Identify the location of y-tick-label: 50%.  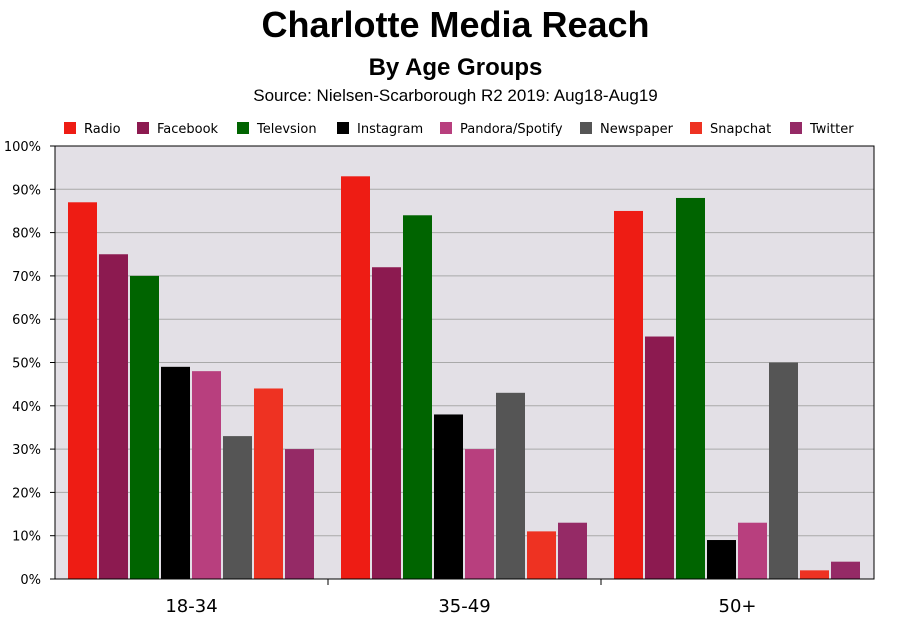
(26, 364).